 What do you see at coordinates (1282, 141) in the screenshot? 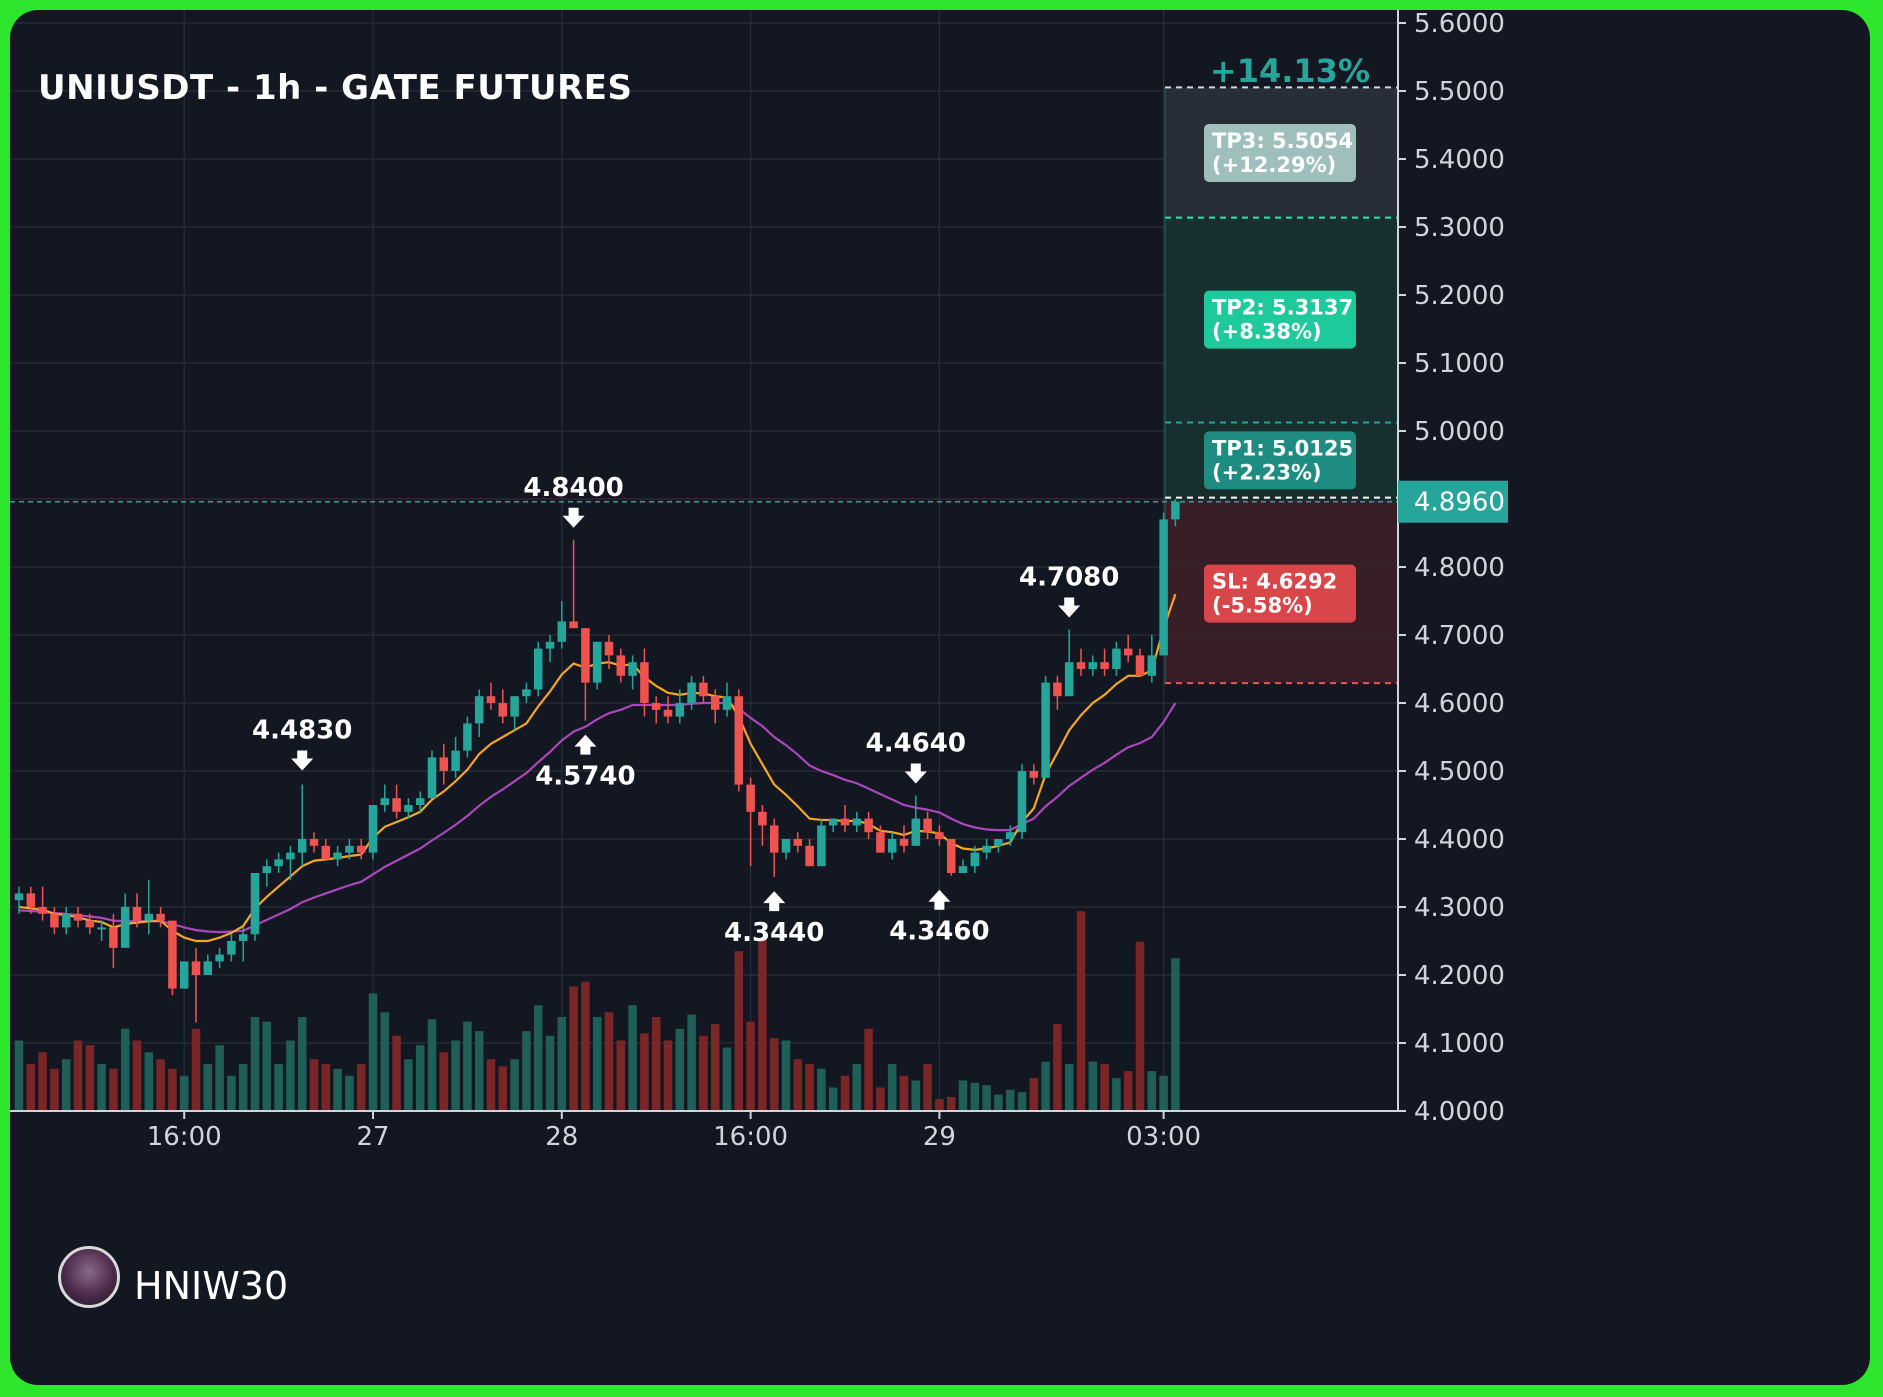
I see `tp3-label-text: TP3: 5.5054` at bounding box center [1282, 141].